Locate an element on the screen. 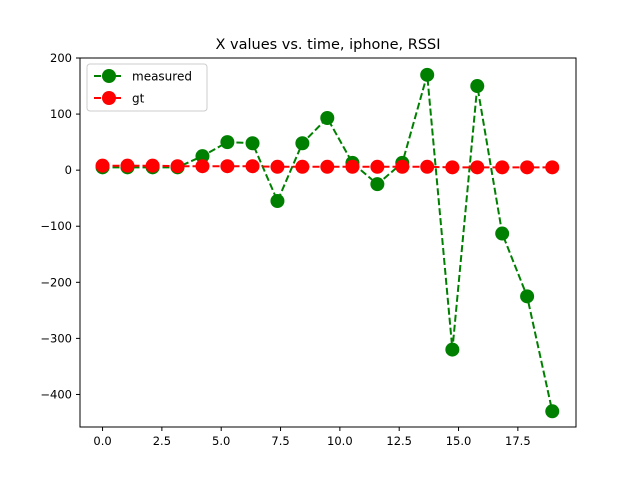 The width and height of the screenshot is (640, 480). x-tick-label: 10.0 is located at coordinates (340, 441).